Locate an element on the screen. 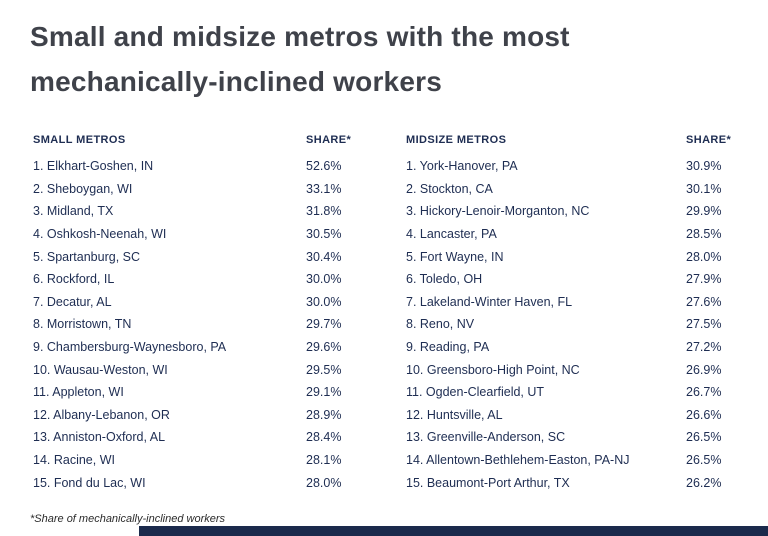  metro-name: 14. Allentown-Bethlehem-Easton, PA-NJ is located at coordinates (518, 460).